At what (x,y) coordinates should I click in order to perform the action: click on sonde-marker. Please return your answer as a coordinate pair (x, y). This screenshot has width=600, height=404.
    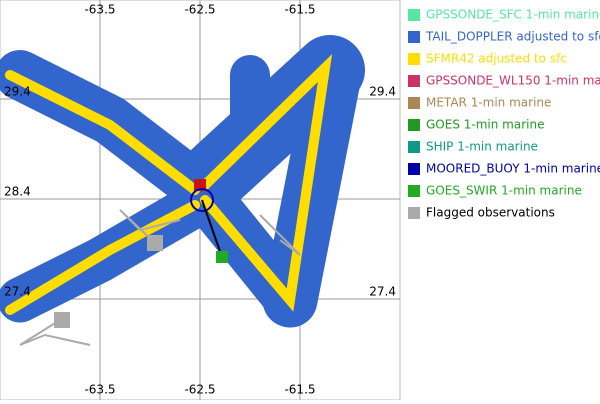
    Looking at the image, I should click on (200, 185).